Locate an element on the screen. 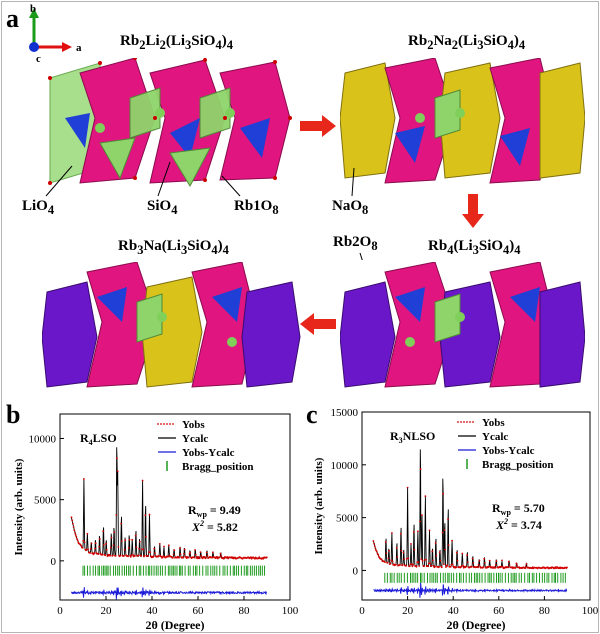  legend-label: Yobs-Ycalc is located at coordinates (208, 453).